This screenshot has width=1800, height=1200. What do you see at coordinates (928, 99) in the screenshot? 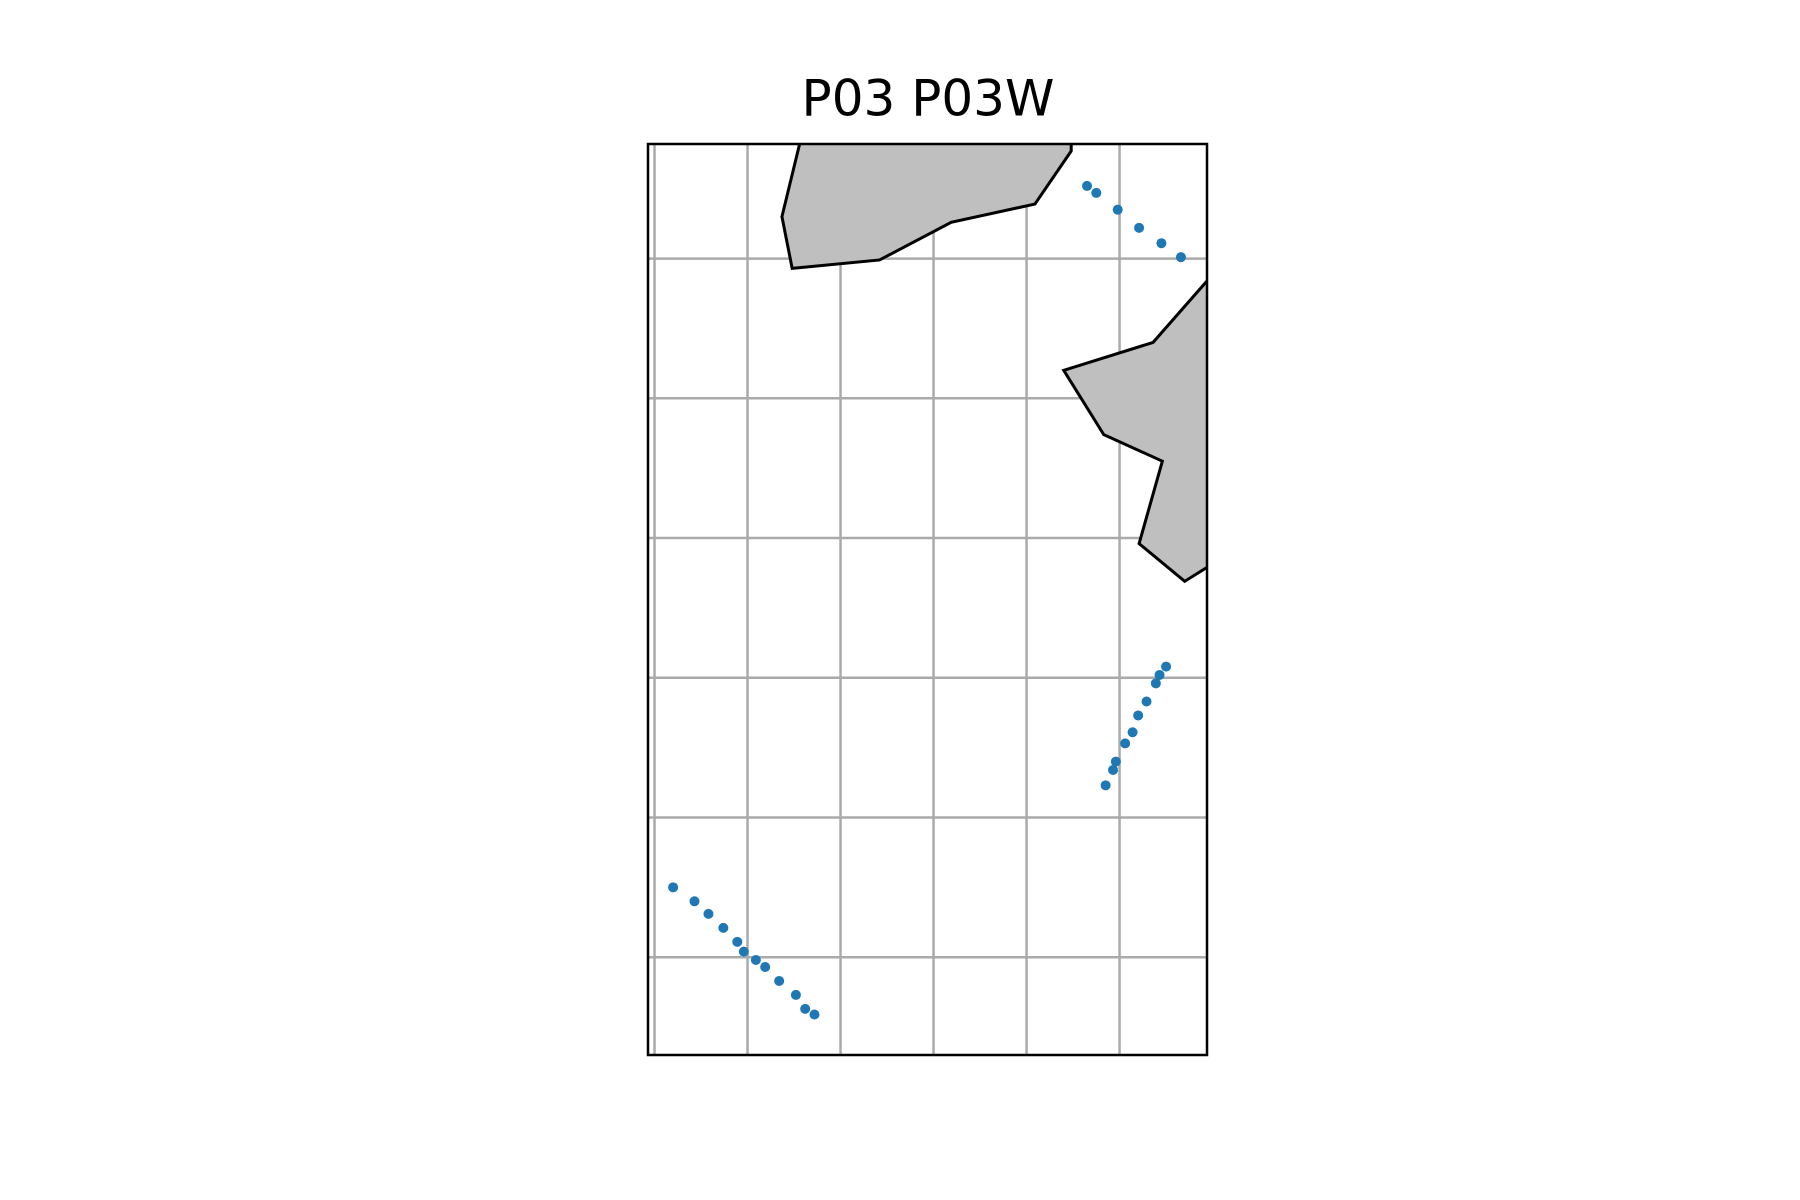
I see `chart-title: P03 P03W` at bounding box center [928, 99].